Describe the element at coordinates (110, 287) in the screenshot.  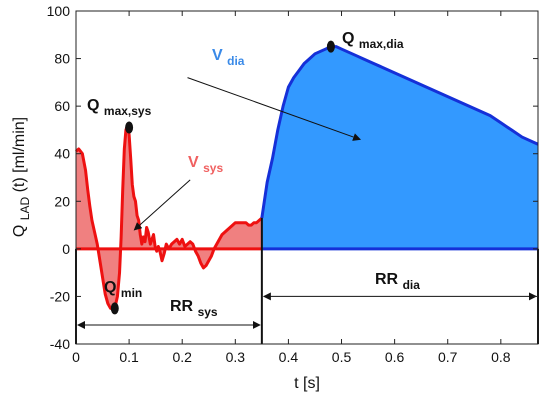
I see `q-min-main: Q` at that location.